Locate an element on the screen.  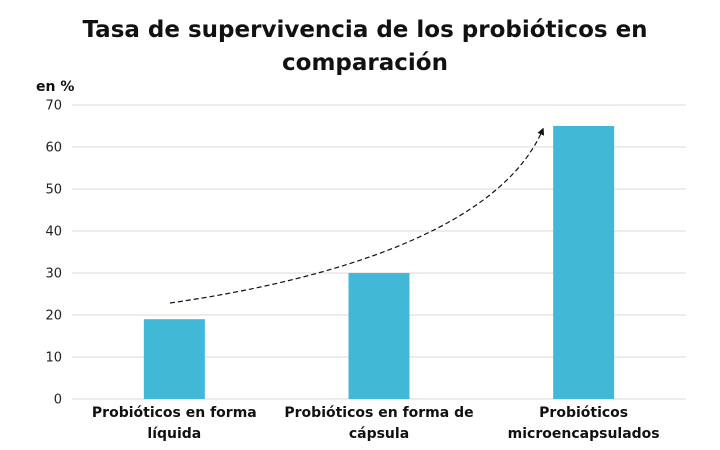
y-tick-label: 10 is located at coordinates (53, 358).